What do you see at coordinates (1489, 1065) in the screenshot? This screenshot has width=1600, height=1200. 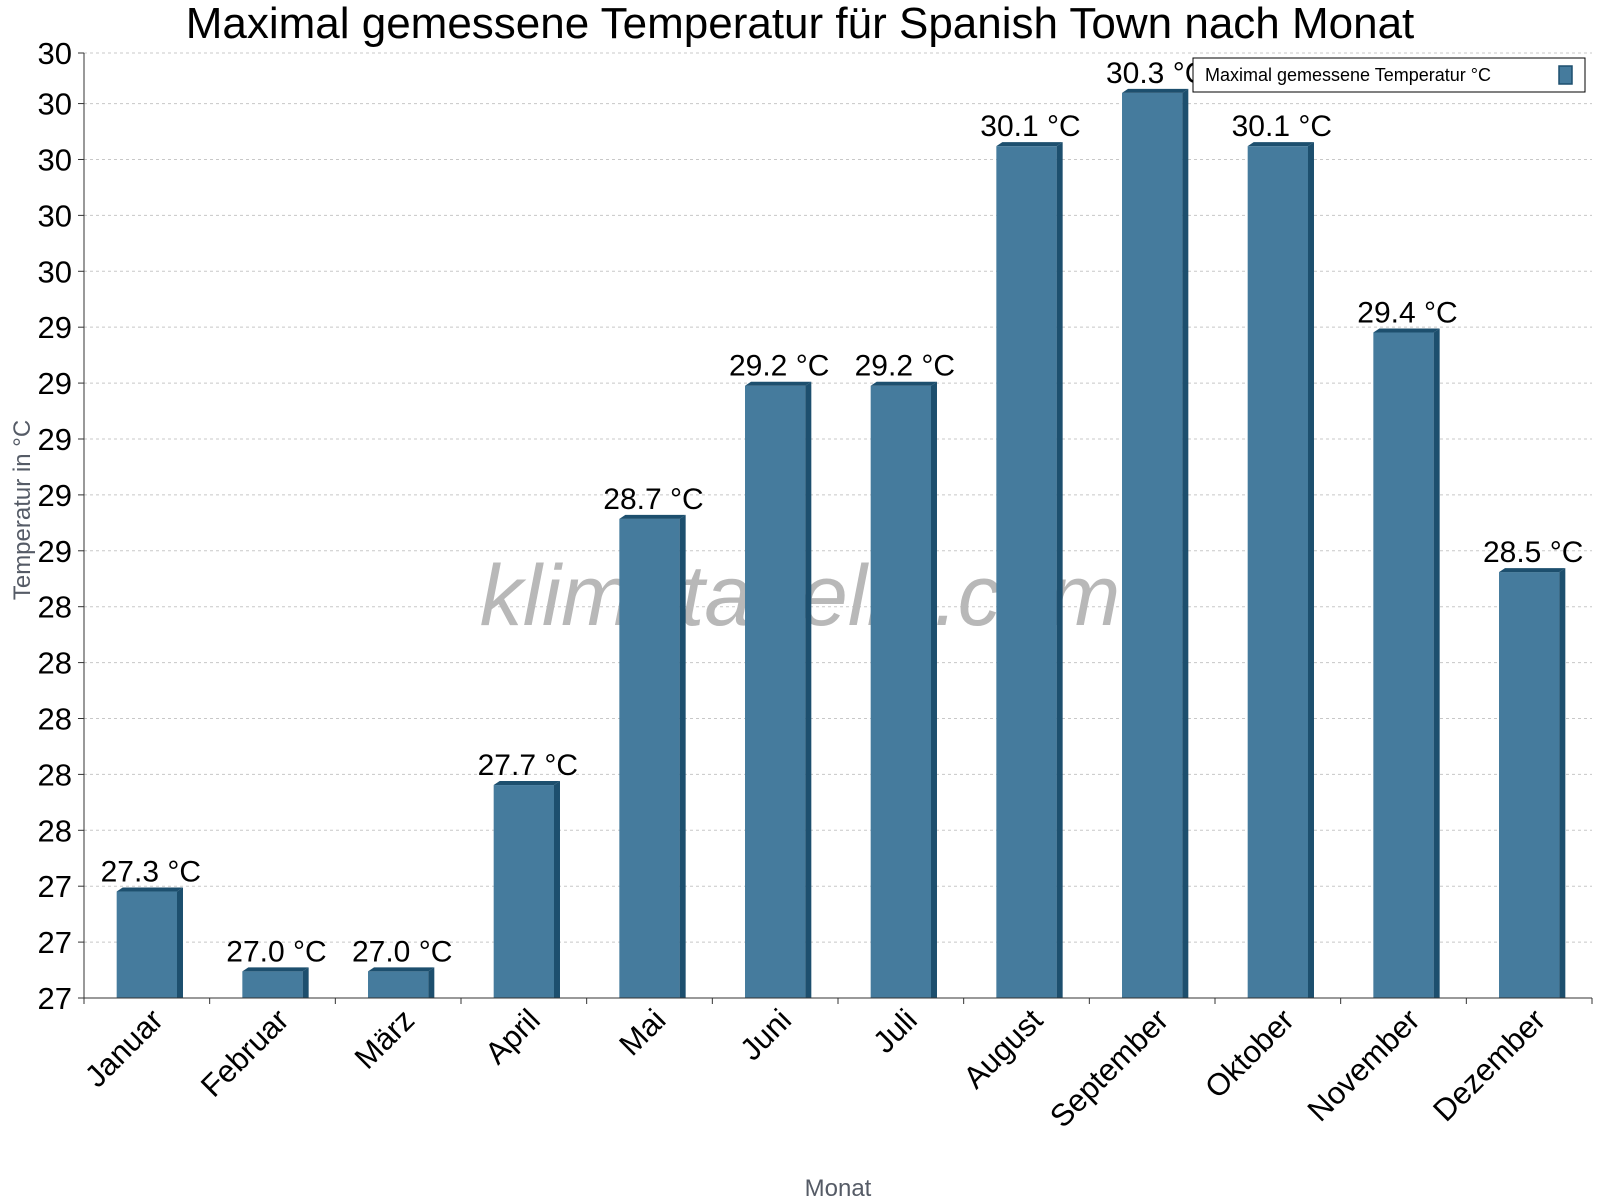 I see `x-tick-label: Dezember` at bounding box center [1489, 1065].